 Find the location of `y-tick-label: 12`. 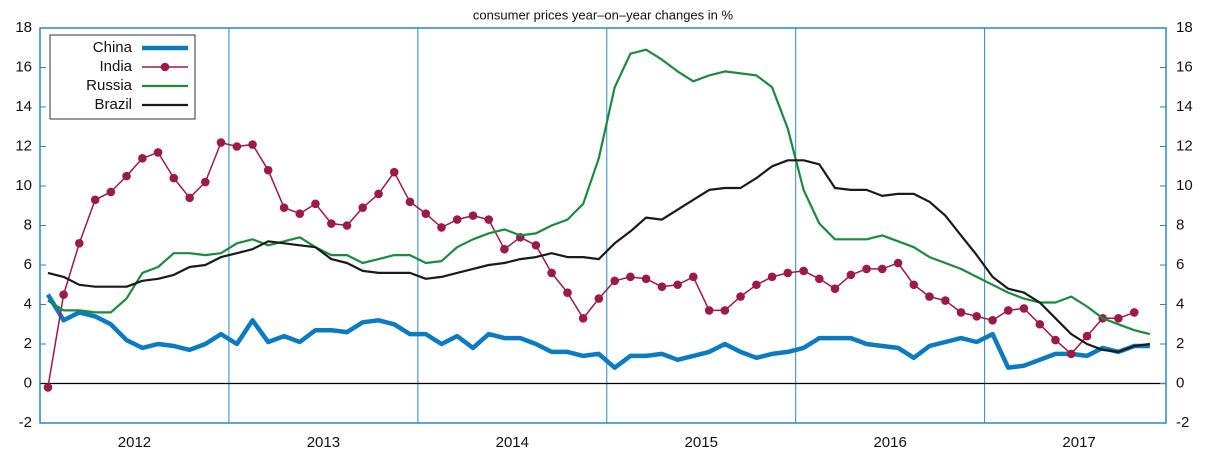

y-tick-label: 12 is located at coordinates (23, 145).